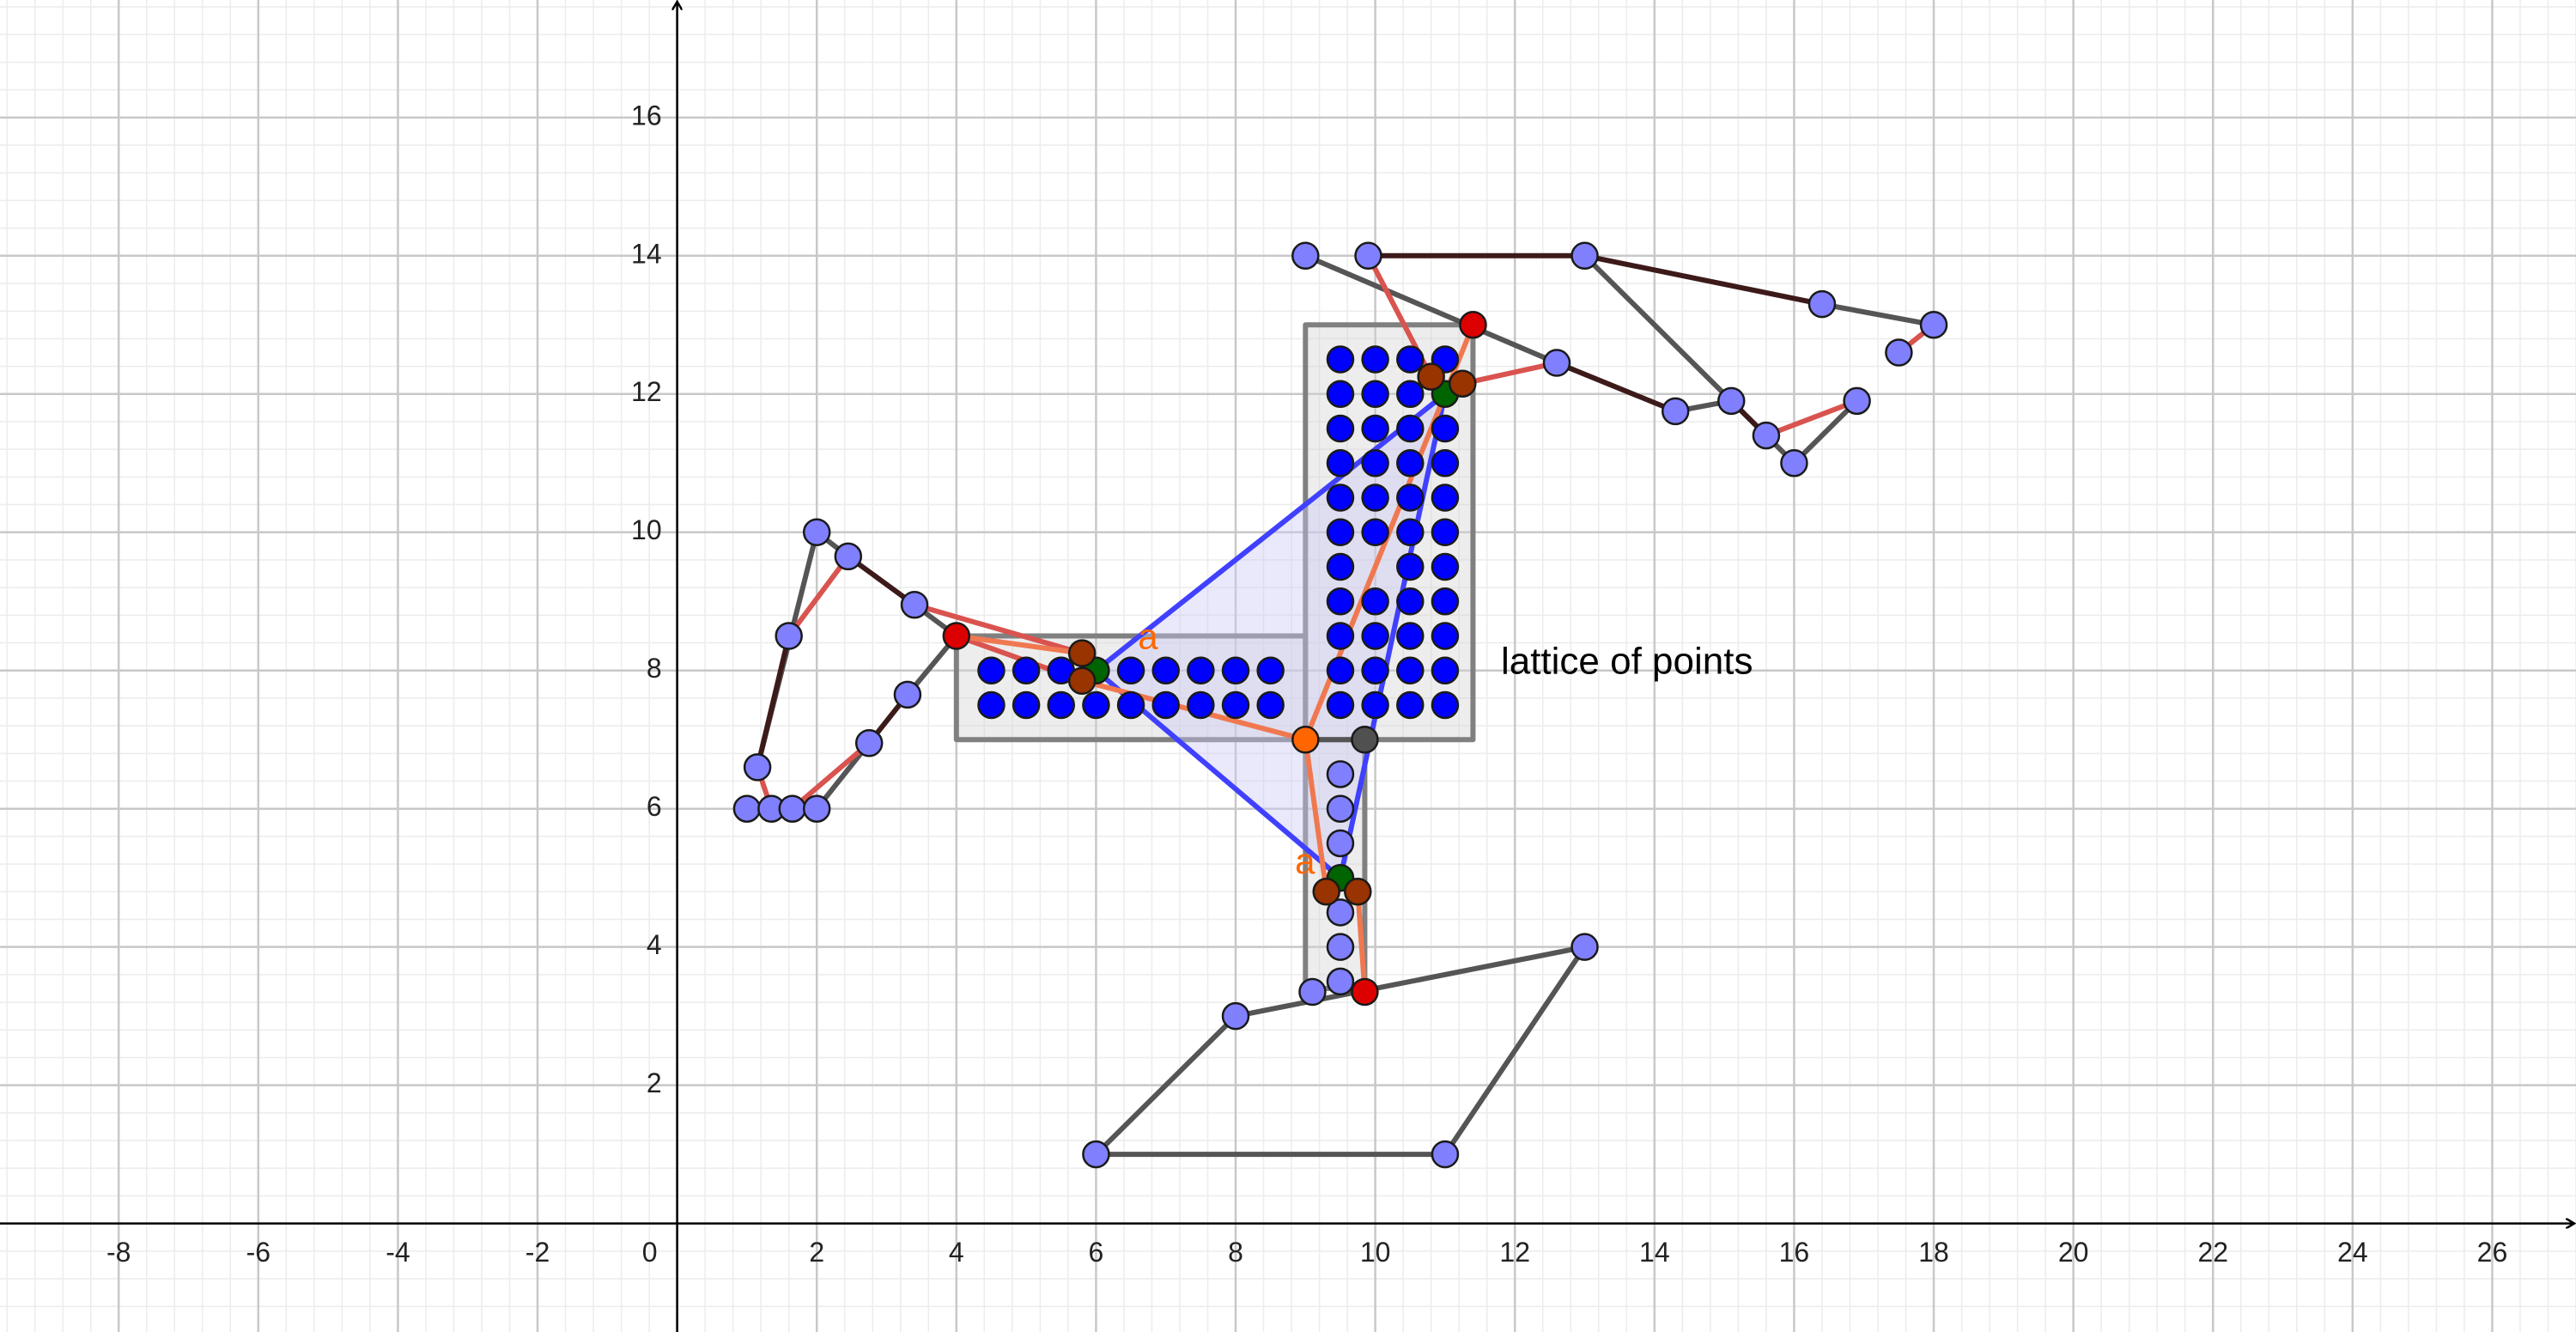 This screenshot has height=1332, width=2576. I want to click on x-tick-label: -2, so click(538, 1252).